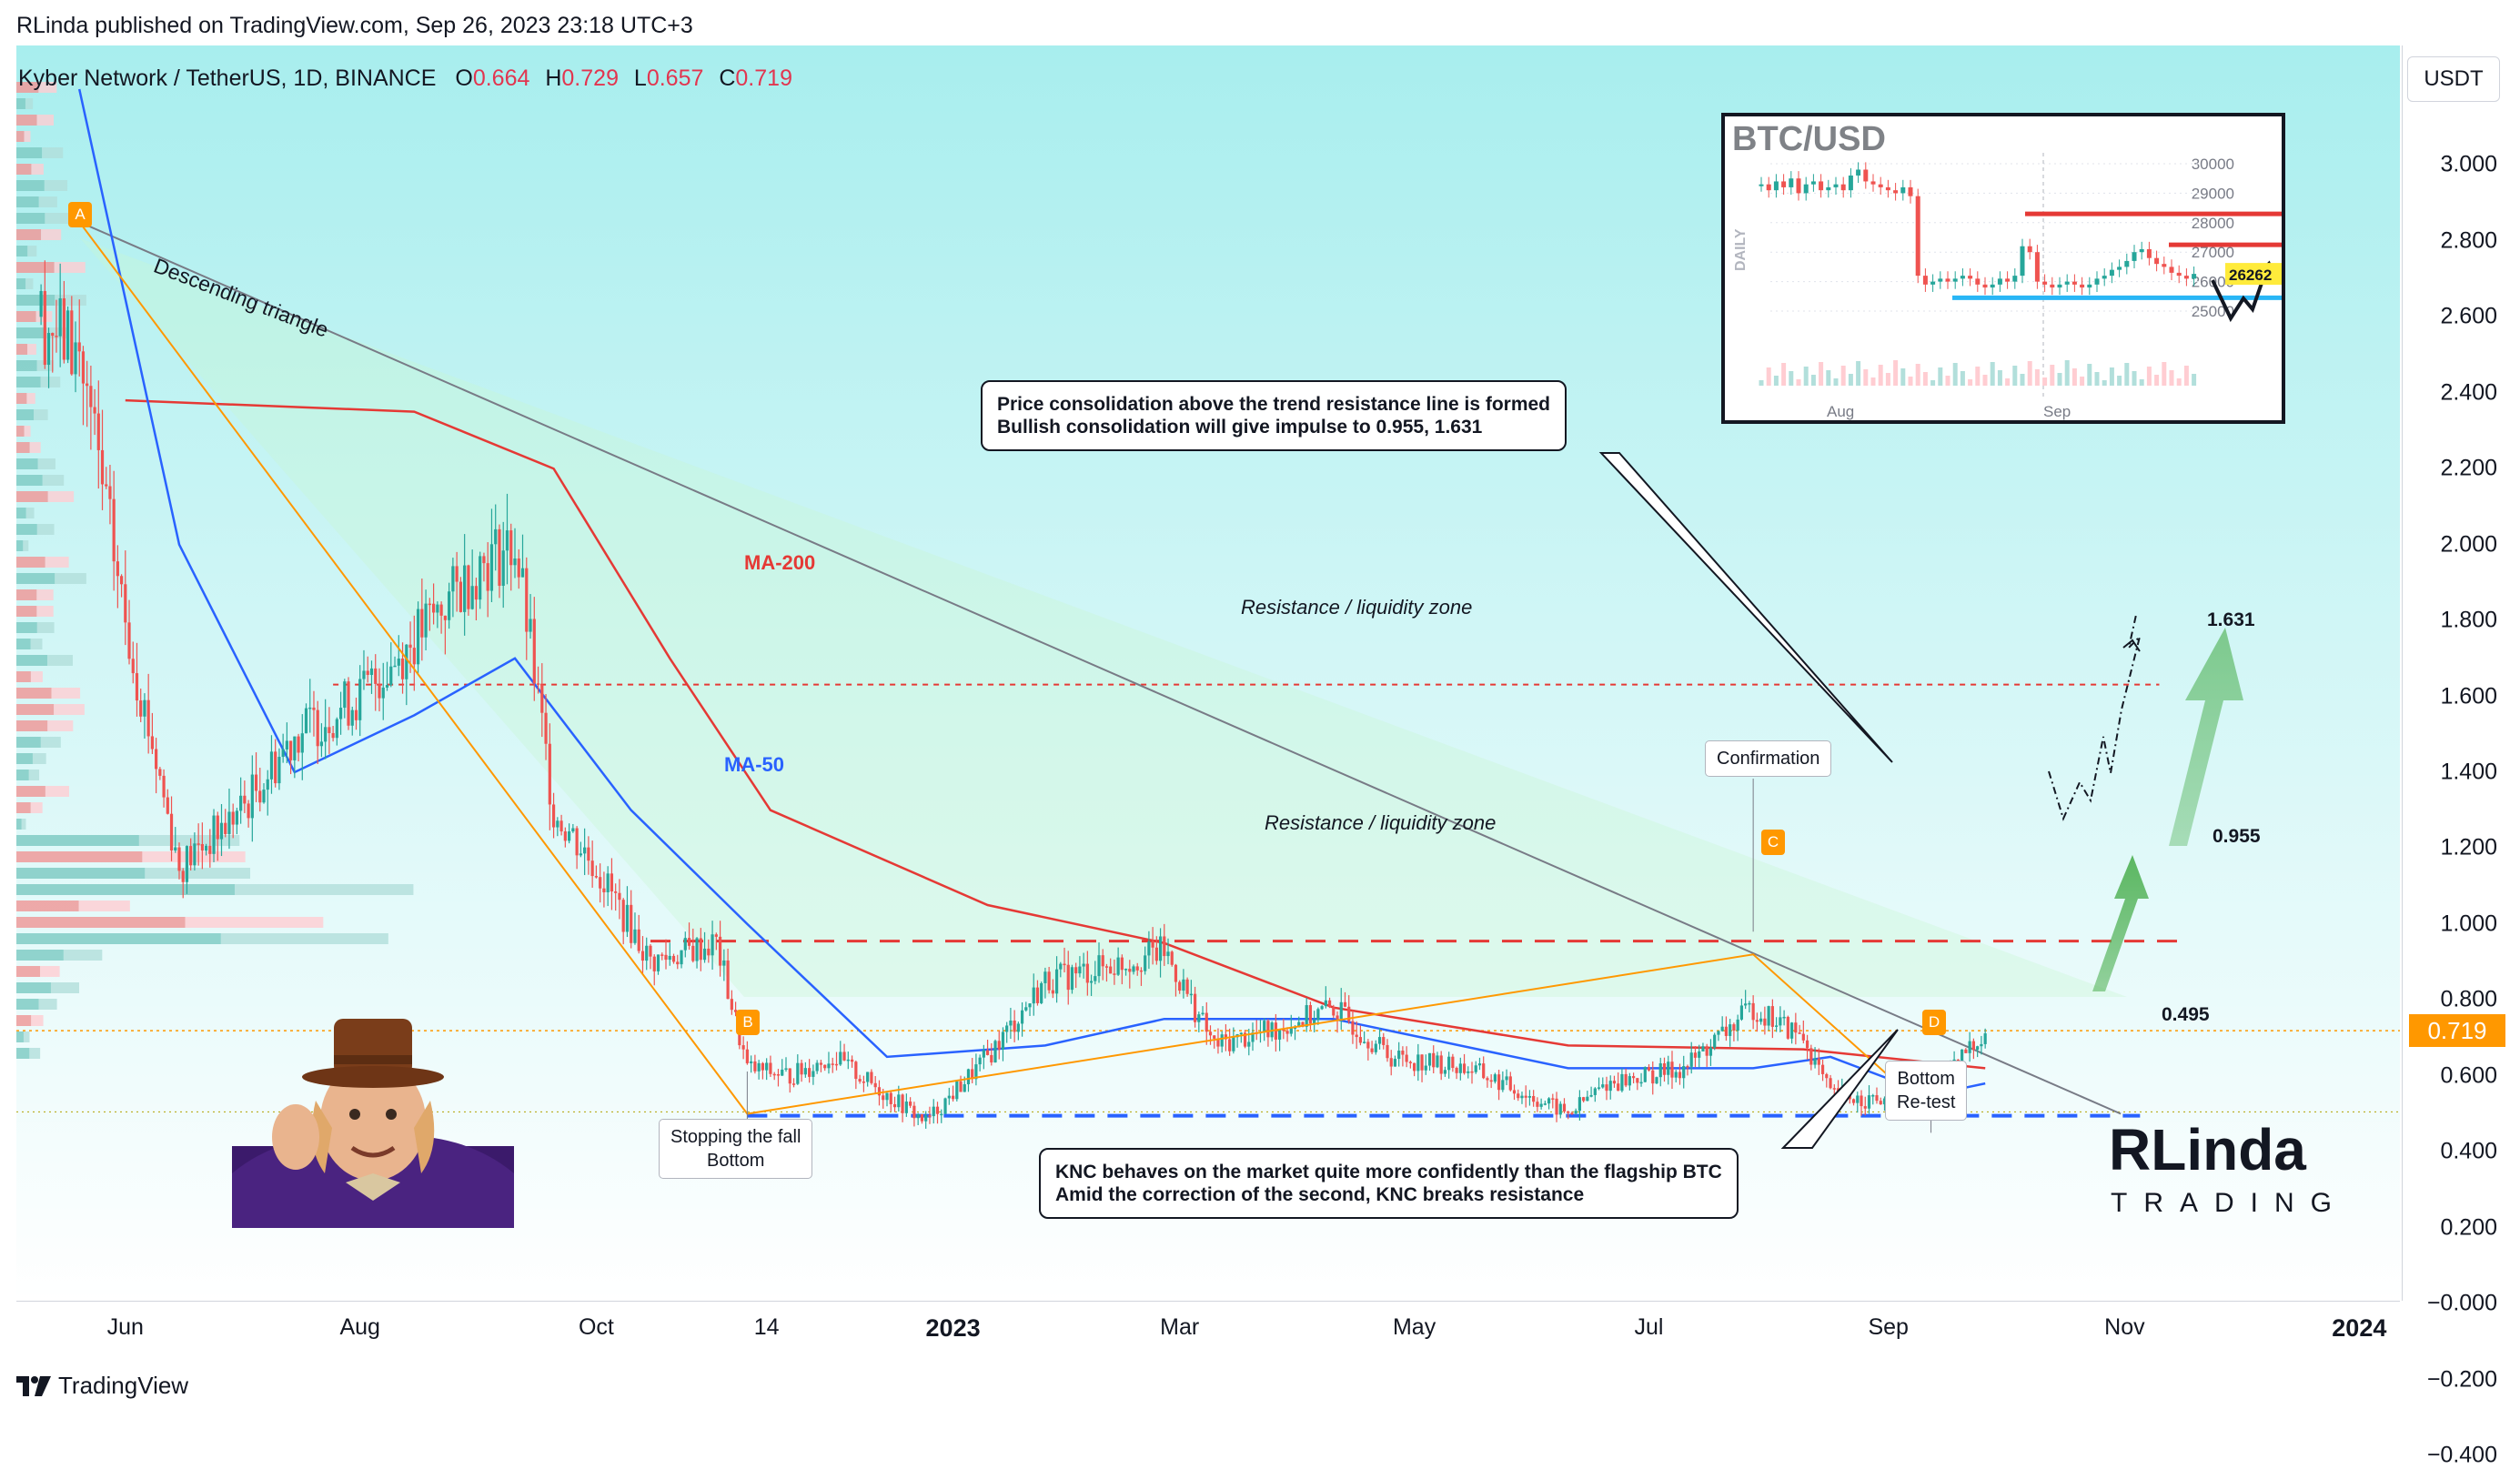 The image size is (2520, 1469). What do you see at coordinates (764, 78) in the screenshot?
I see `ohlc-close: 0.719` at bounding box center [764, 78].